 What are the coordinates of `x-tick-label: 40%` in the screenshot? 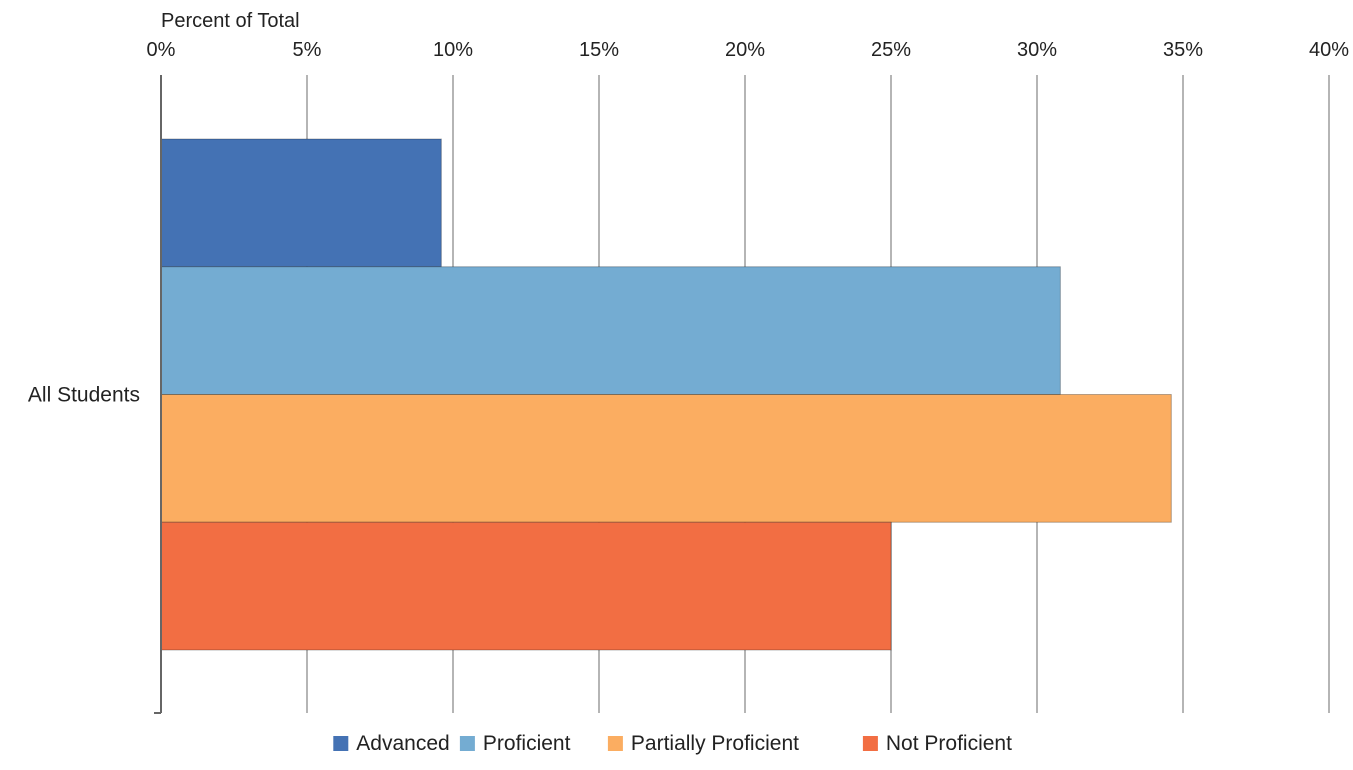 It's located at (1329, 50).